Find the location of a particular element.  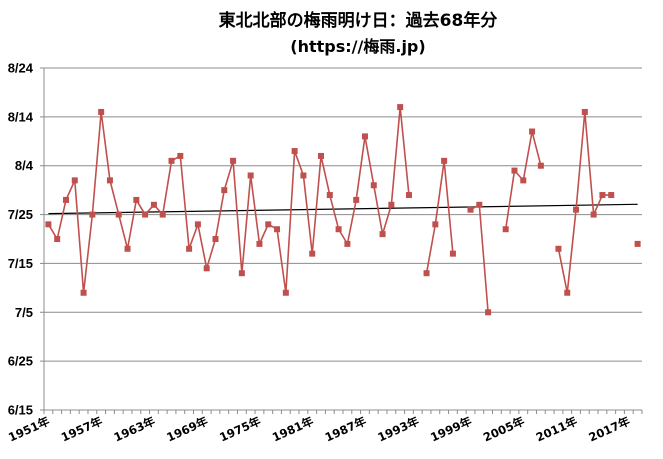

chart-subtitle: (https://梅雨.jp) is located at coordinates (357, 46).